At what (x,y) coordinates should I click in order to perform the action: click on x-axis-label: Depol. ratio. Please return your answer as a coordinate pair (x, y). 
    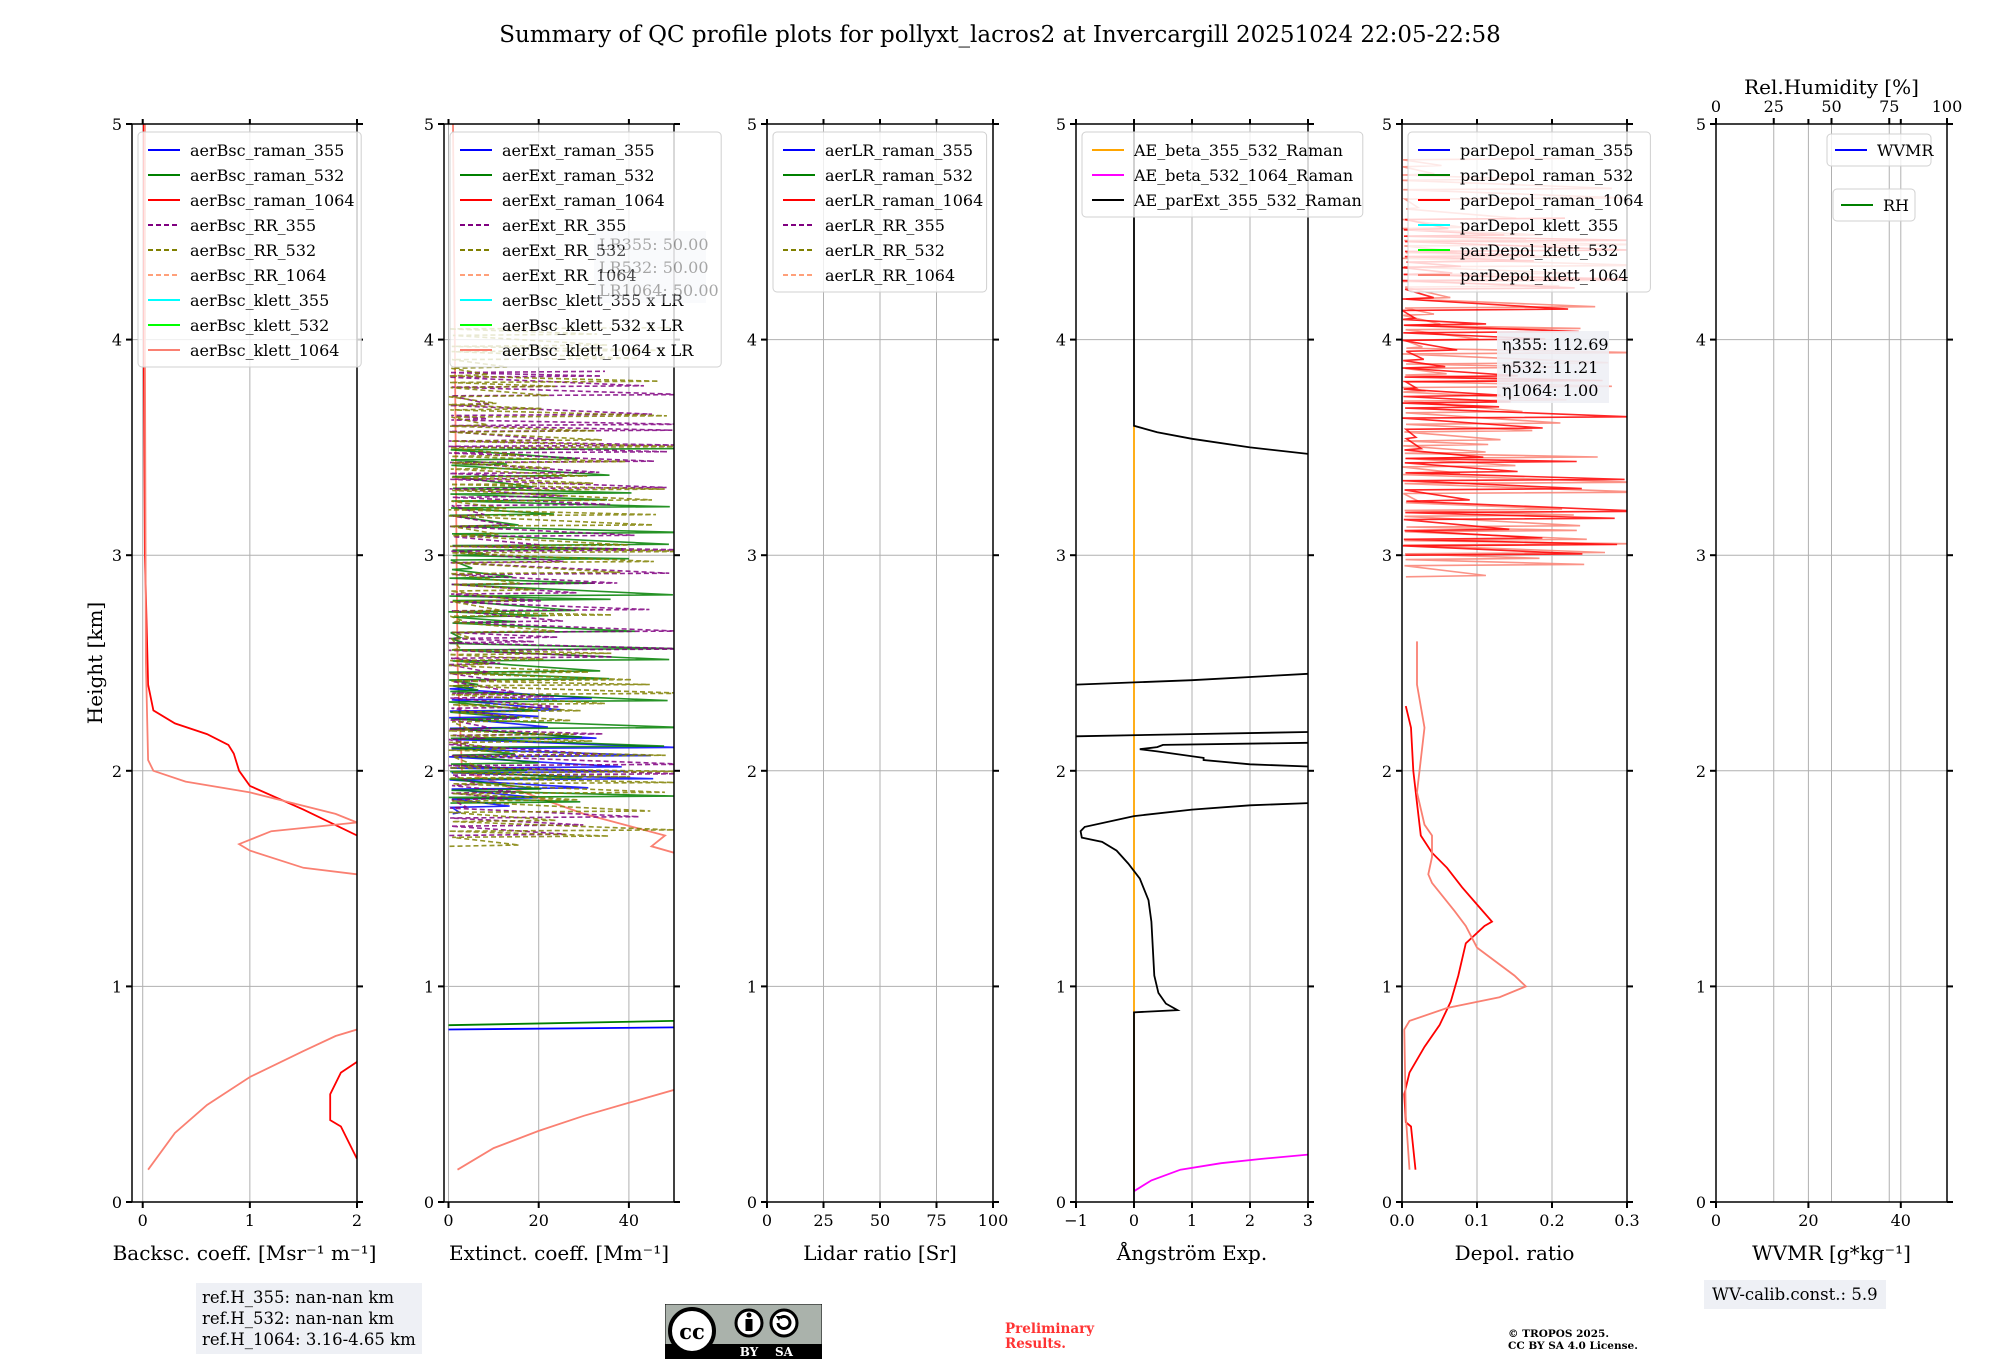
    Looking at the image, I should click on (1515, 1253).